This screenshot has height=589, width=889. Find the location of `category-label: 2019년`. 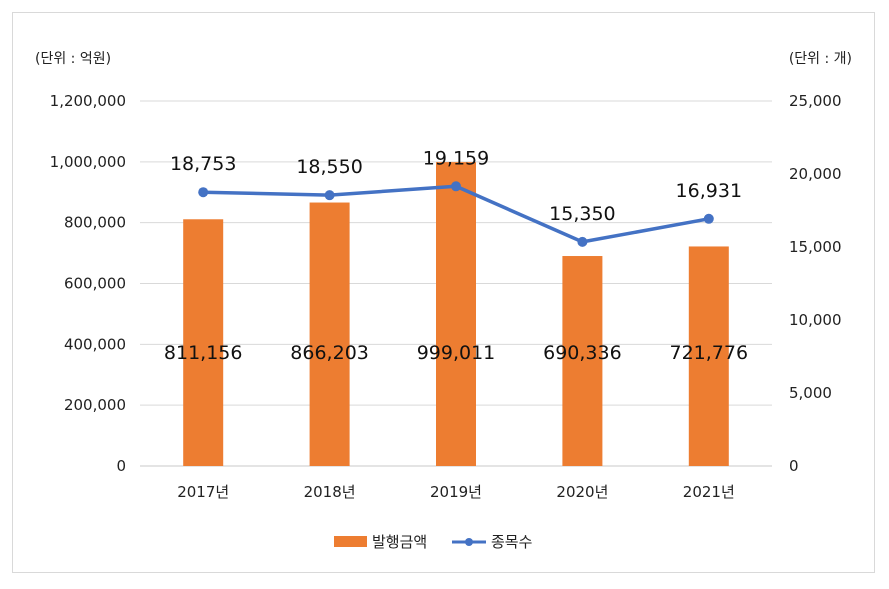

category-label: 2019년 is located at coordinates (456, 492).